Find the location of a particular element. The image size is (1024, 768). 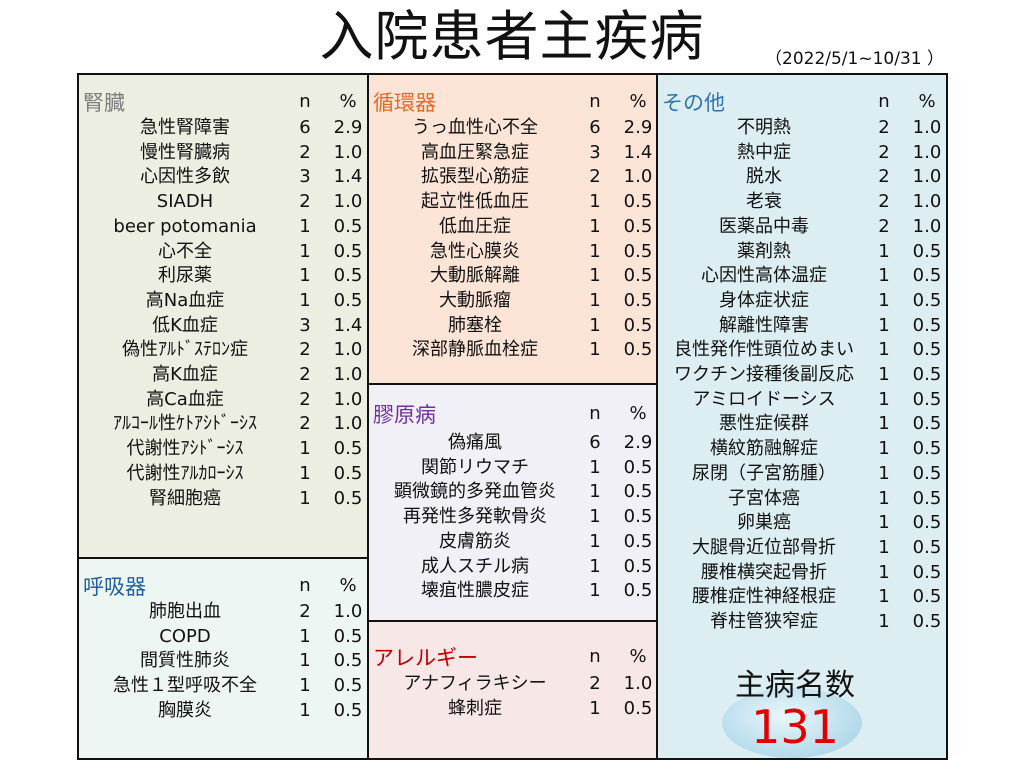

table-row: 慢性腎臓病 2 1.0 is located at coordinates (223, 152).